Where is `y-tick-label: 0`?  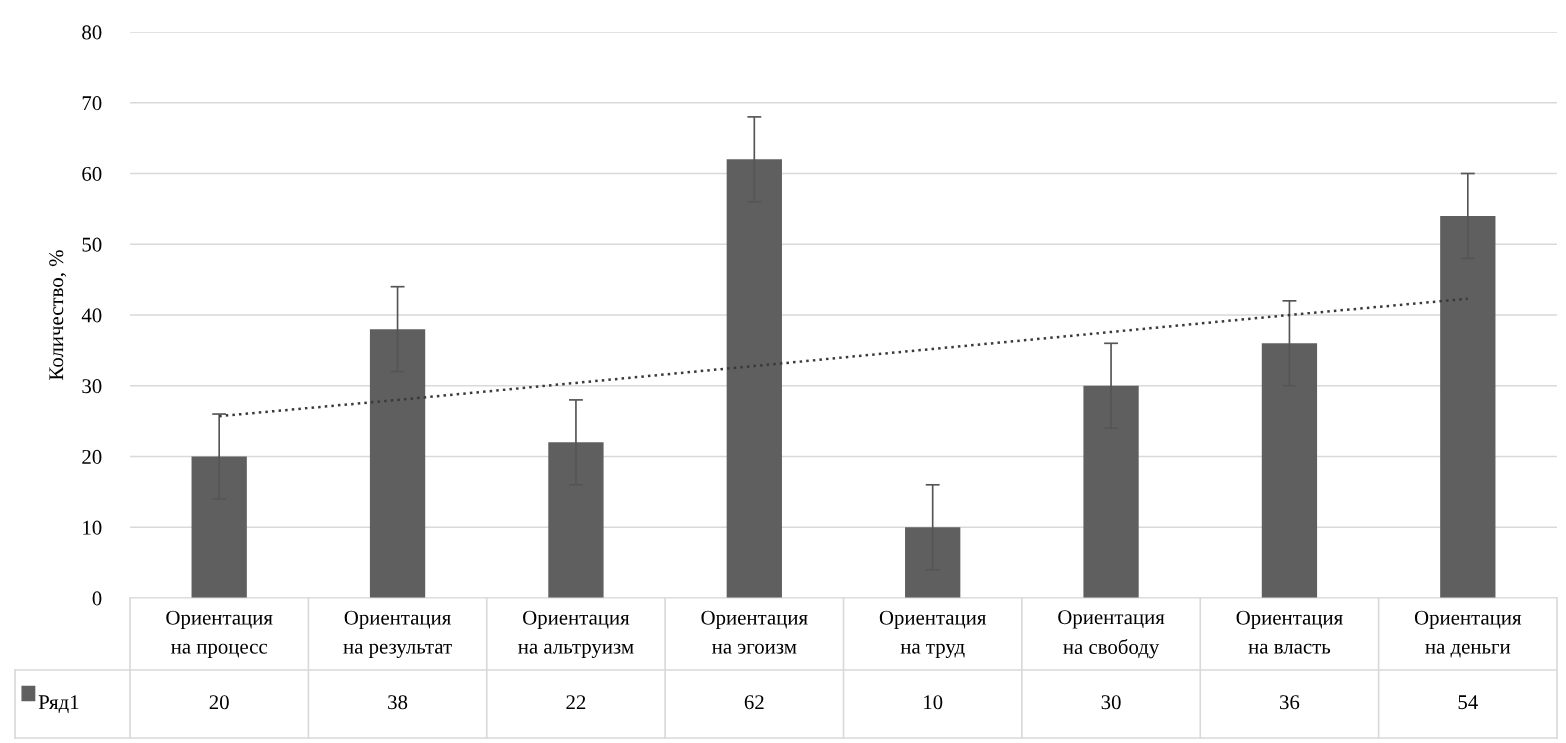 y-tick-label: 0 is located at coordinates (97, 598).